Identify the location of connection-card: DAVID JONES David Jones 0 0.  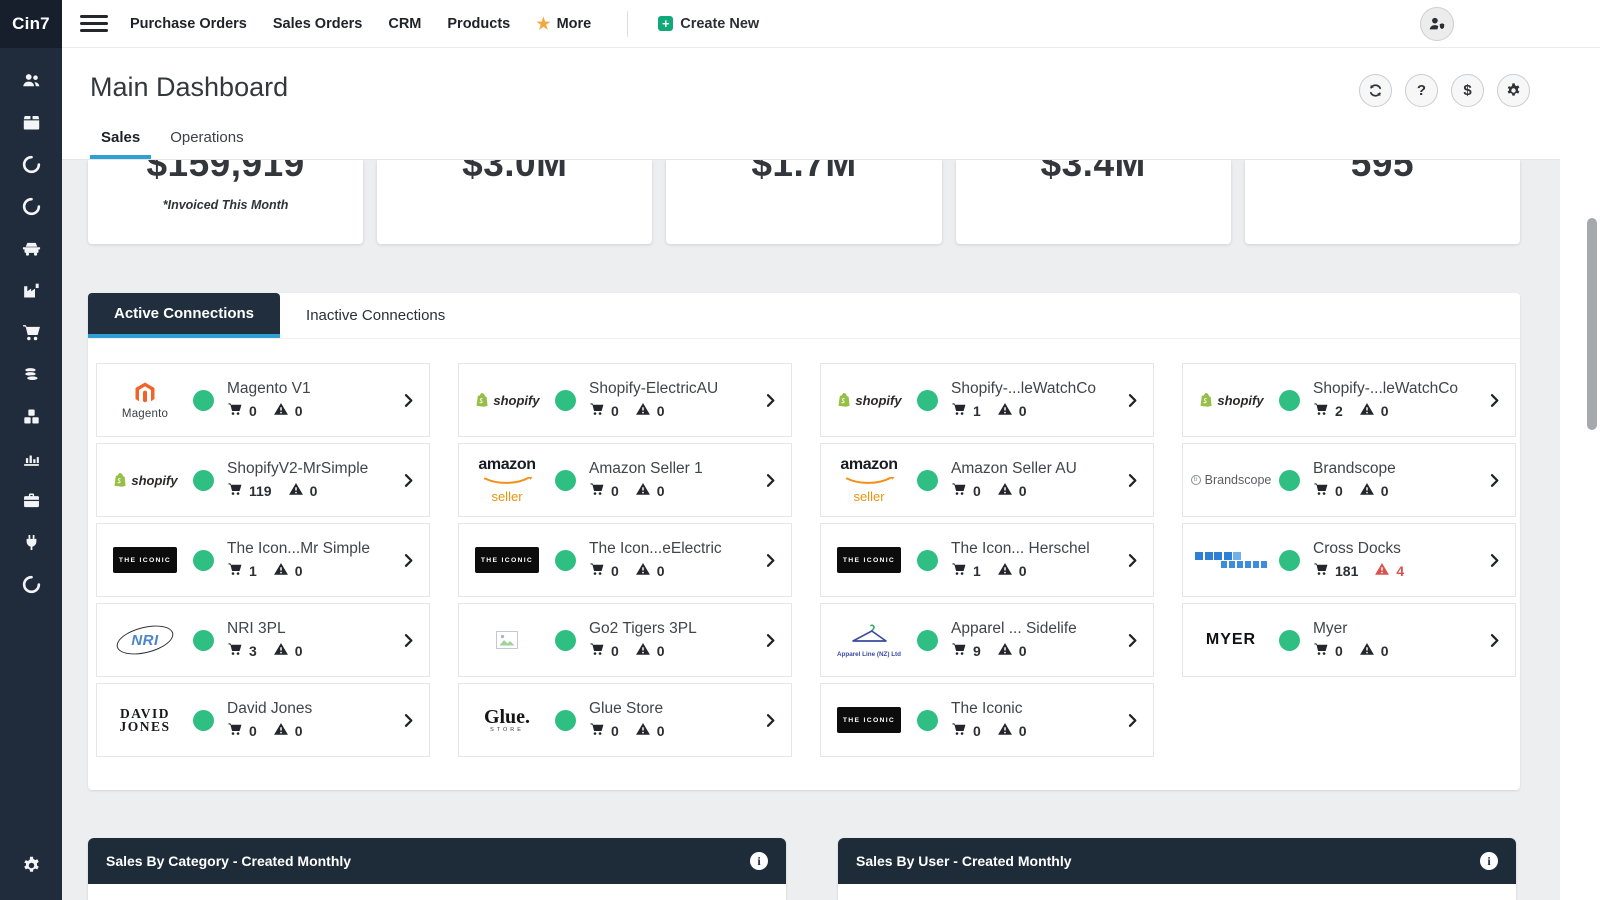
(263, 720).